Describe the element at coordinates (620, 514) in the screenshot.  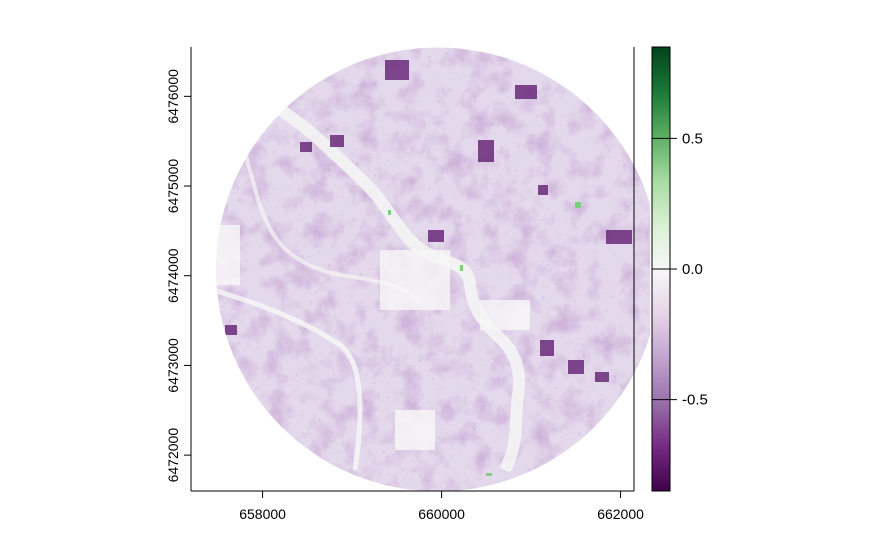
I see `x-tick-label: 662000` at that location.